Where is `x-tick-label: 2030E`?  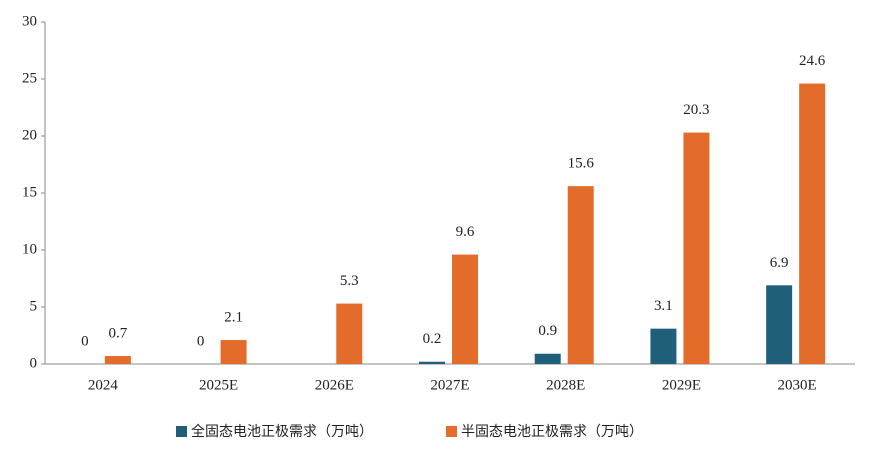
x-tick-label: 2030E is located at coordinates (797, 385).